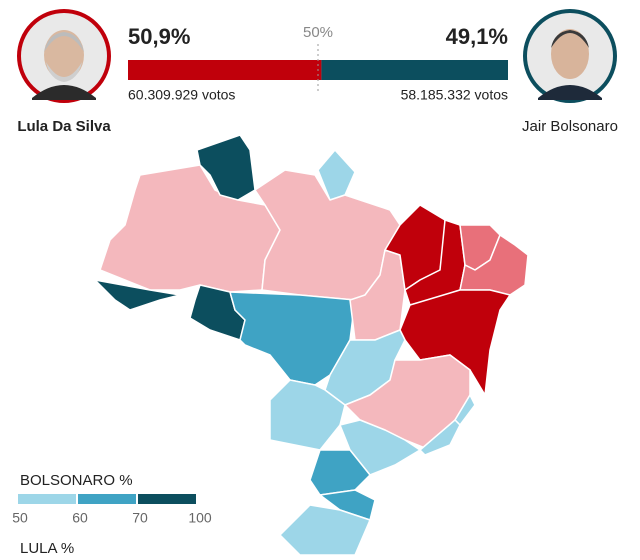 The image size is (640, 560). Describe the element at coordinates (64, 126) in the screenshot. I see `lula-name: Lula Da Silva` at that location.